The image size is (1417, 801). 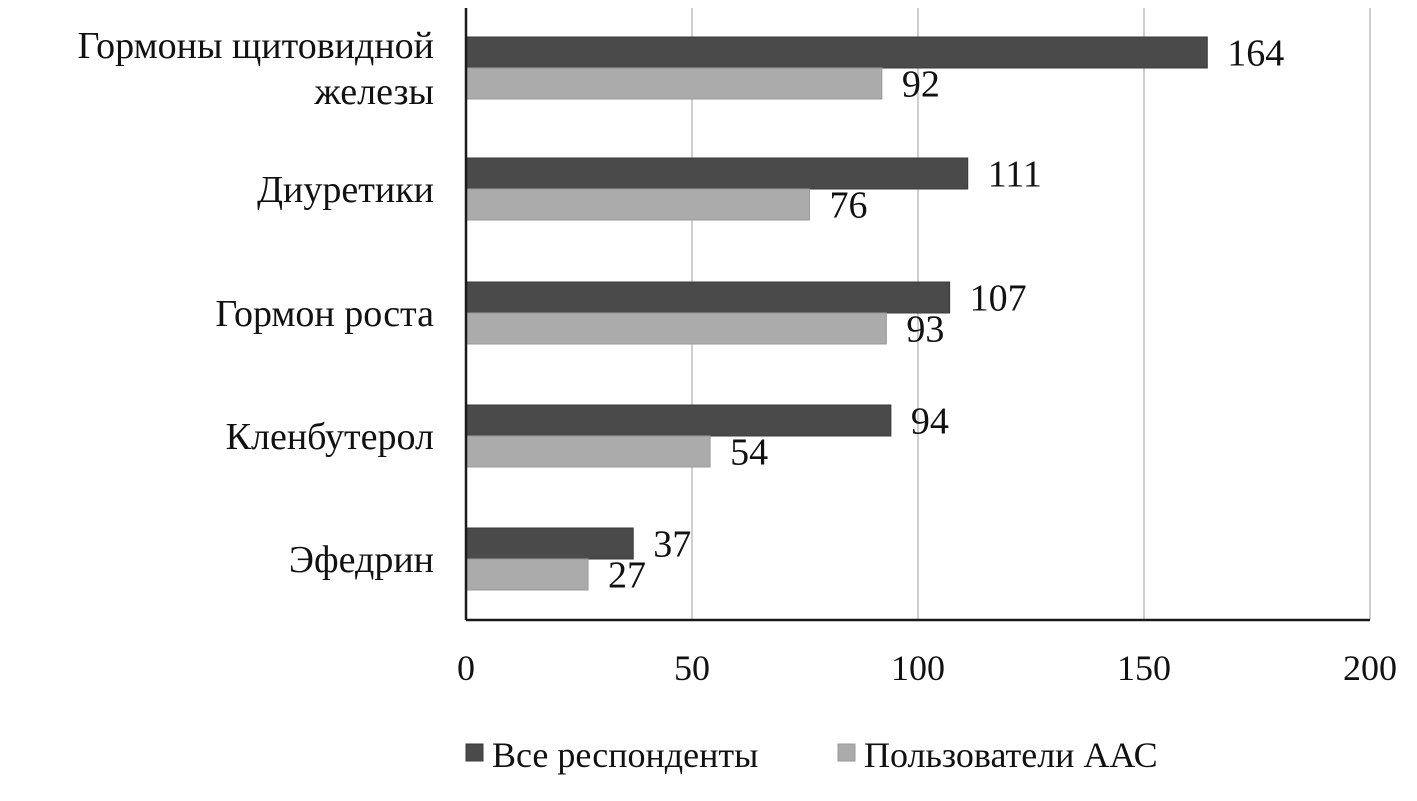 What do you see at coordinates (930, 422) in the screenshot?
I see `data-label: 94` at bounding box center [930, 422].